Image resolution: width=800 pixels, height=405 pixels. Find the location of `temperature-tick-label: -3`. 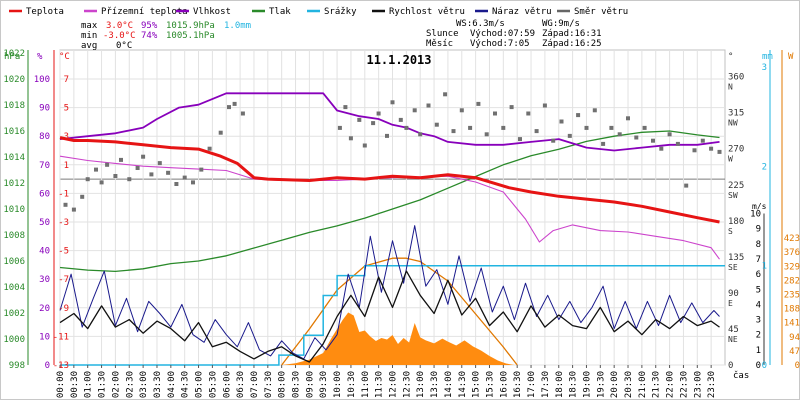

temperature-tick-label: -3 is located at coordinates (63, 223).